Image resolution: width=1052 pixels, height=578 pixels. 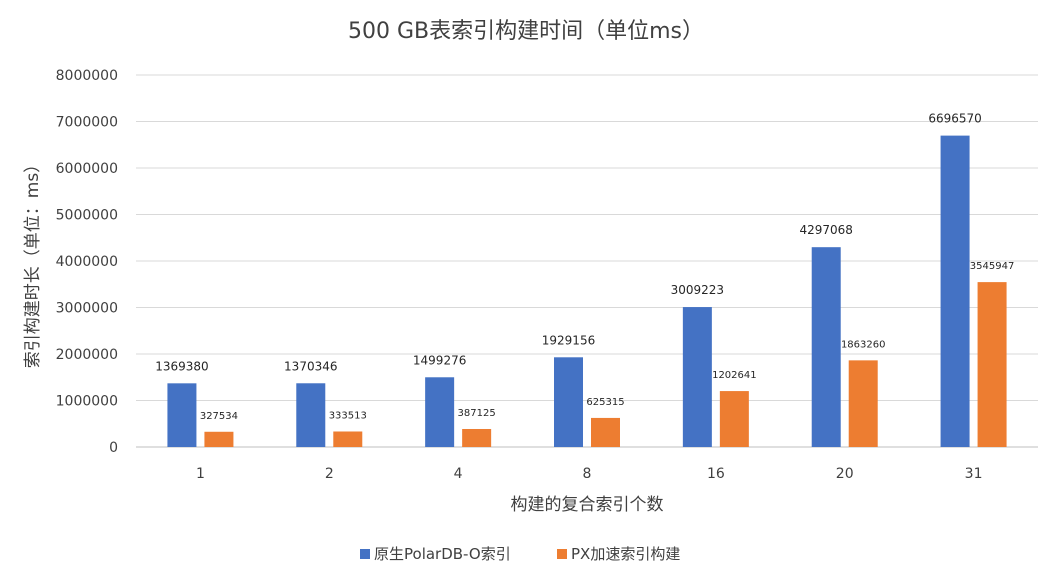 What do you see at coordinates (697, 290) in the screenshot?
I see `data-label: 3009223` at bounding box center [697, 290].